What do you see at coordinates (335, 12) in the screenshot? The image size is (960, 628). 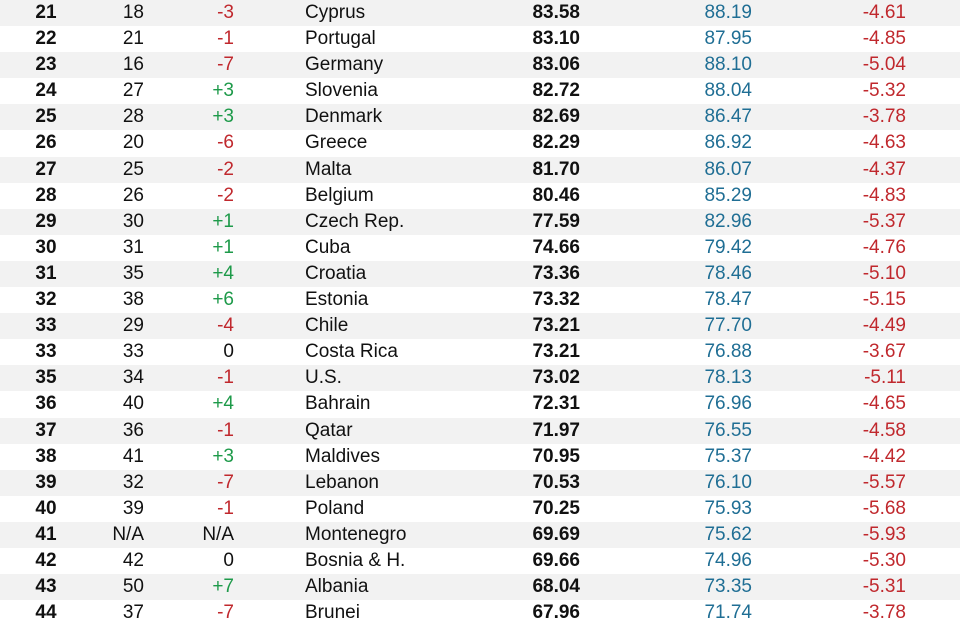 I see `country-cell: Cyprus` at bounding box center [335, 12].